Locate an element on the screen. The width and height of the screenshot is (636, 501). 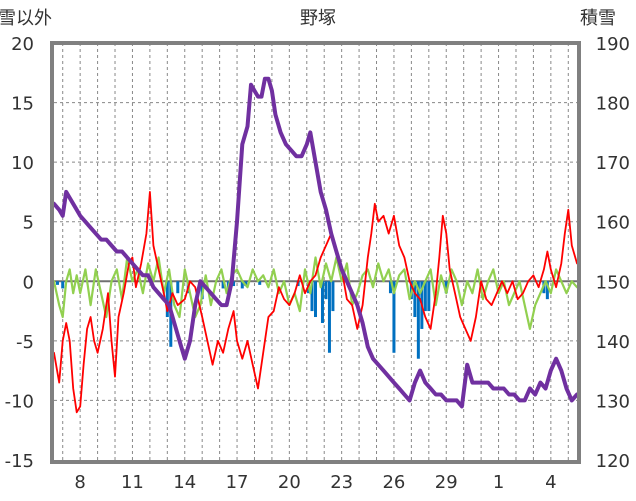
x-tick-label: 11 is located at coordinates (132, 482).